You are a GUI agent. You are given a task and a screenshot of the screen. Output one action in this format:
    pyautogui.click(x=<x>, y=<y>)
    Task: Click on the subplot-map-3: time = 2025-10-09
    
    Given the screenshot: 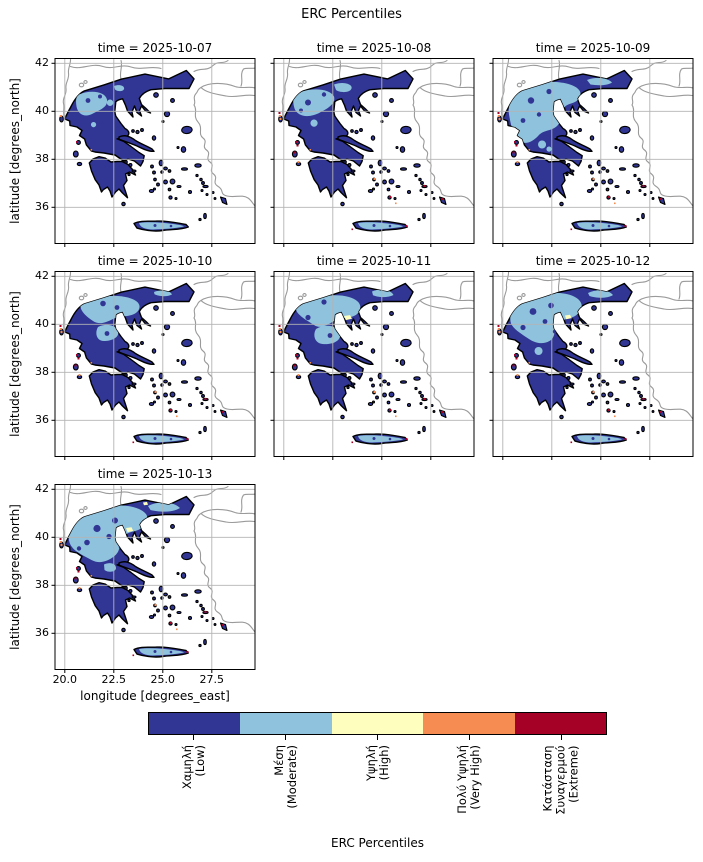 What is the action you would take?
    pyautogui.click(x=591, y=144)
    